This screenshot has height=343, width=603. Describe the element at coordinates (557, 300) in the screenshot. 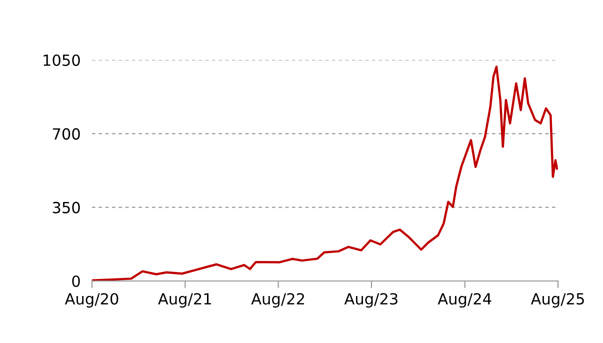

I see `x-tick-label: Aug/25` at that location.